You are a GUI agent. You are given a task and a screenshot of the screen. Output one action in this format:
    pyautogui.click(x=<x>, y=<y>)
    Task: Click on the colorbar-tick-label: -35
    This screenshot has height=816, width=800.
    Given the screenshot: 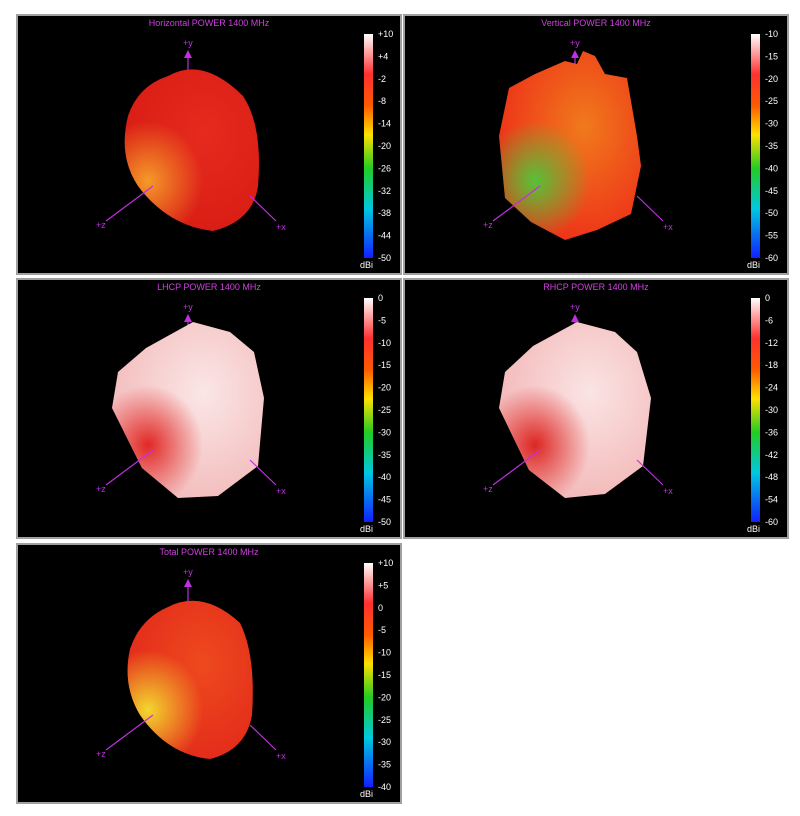 What is the action you would take?
    pyautogui.click(x=384, y=455)
    